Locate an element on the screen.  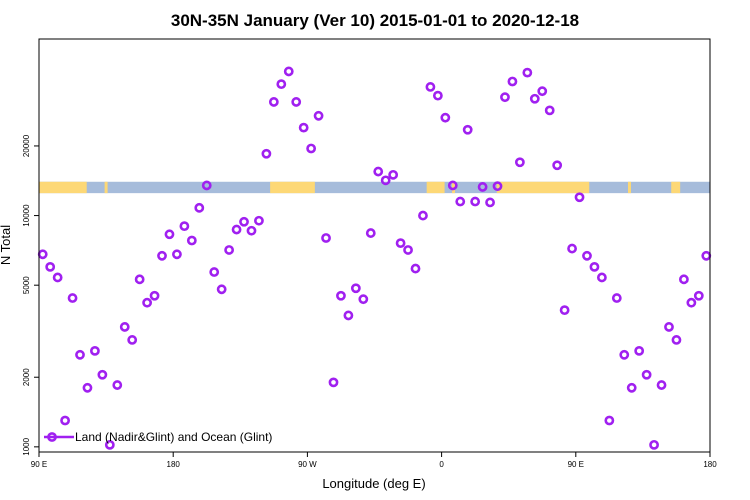
y-tick-label: 10000 is located at coordinates (26, 215).